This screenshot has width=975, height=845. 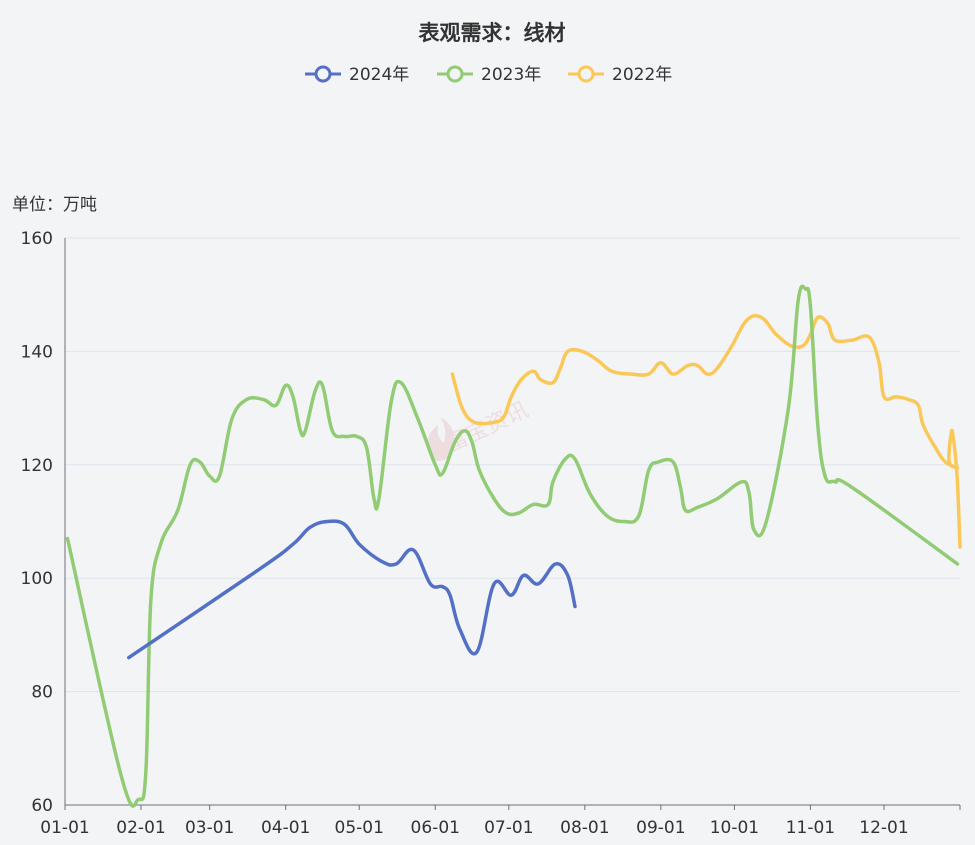 What do you see at coordinates (37, 579) in the screenshot?
I see `y-tick-label: 100` at bounding box center [37, 579].